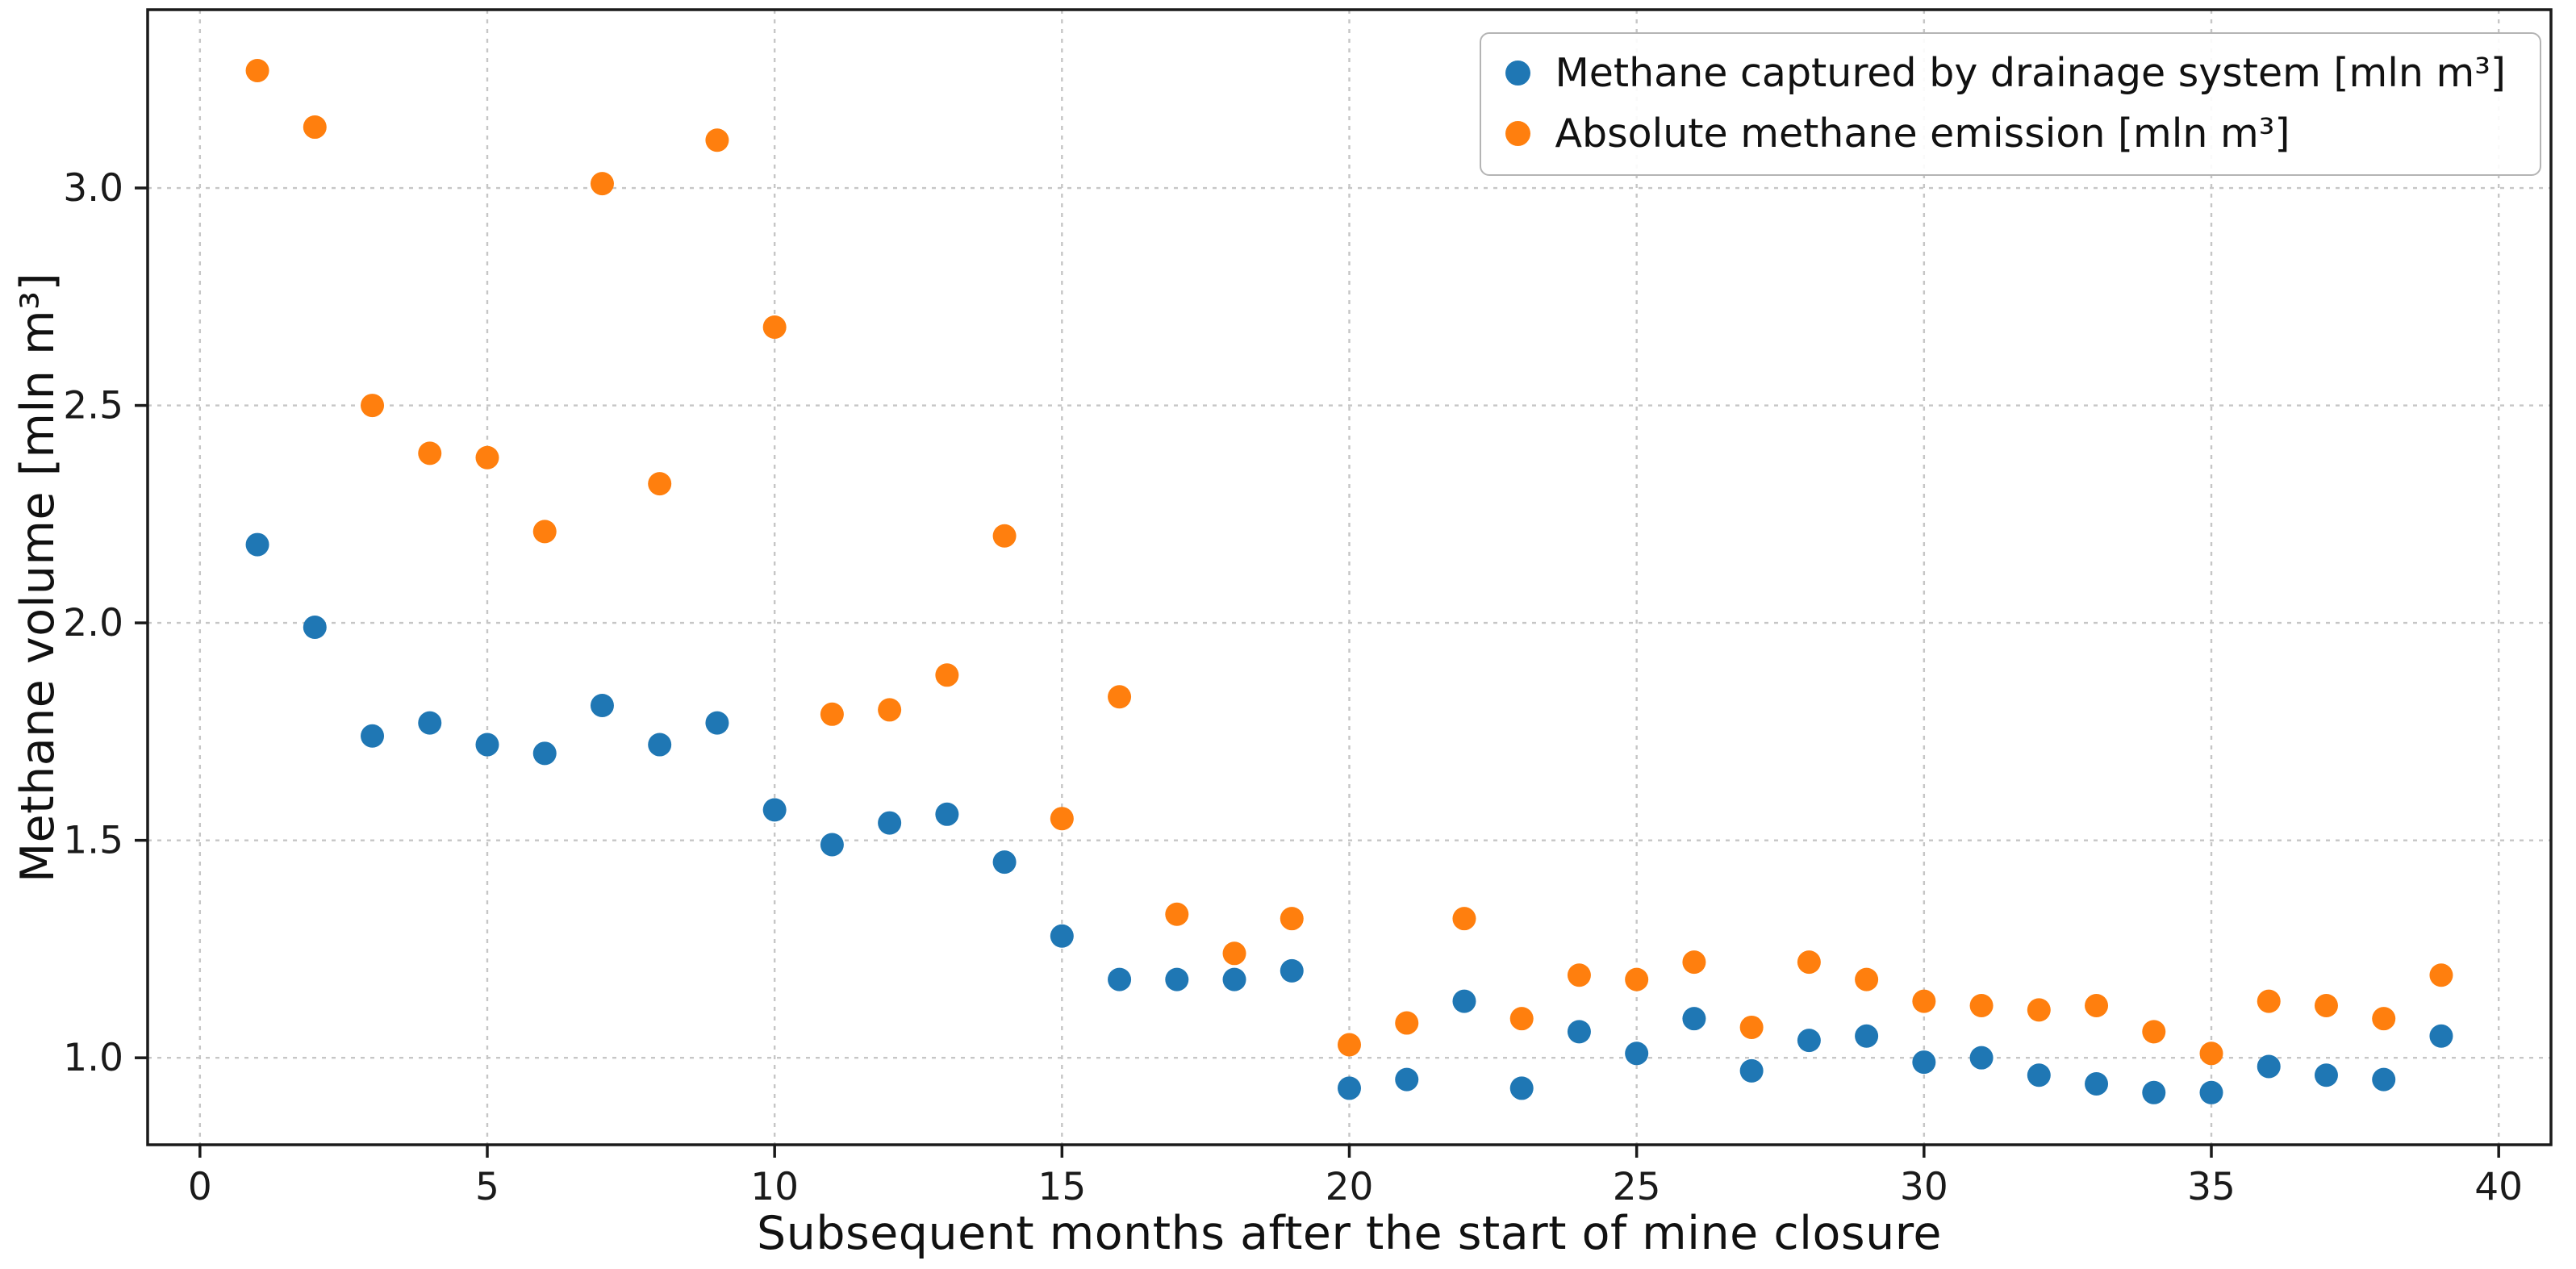 This screenshot has width=2576, height=1269. What do you see at coordinates (2498, 1187) in the screenshot?
I see `x-tick-label: 40` at bounding box center [2498, 1187].